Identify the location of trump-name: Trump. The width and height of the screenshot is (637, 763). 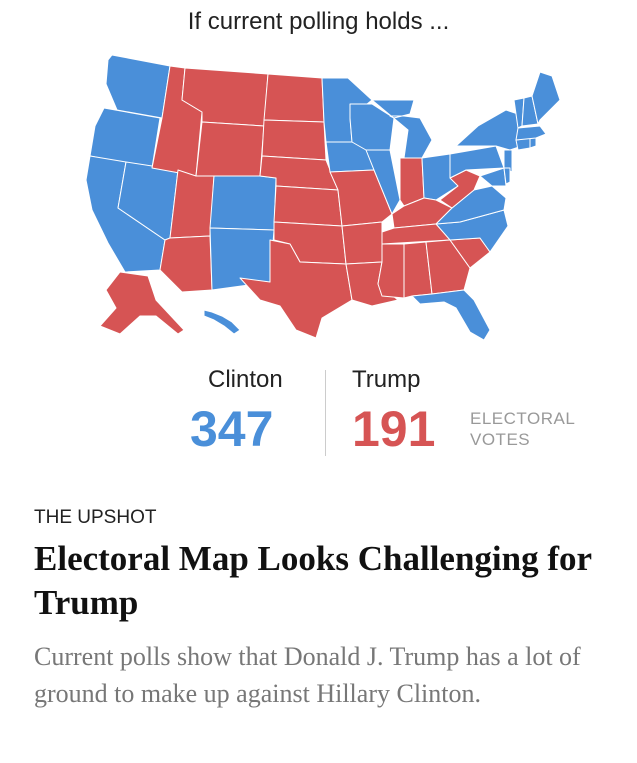
(386, 379).